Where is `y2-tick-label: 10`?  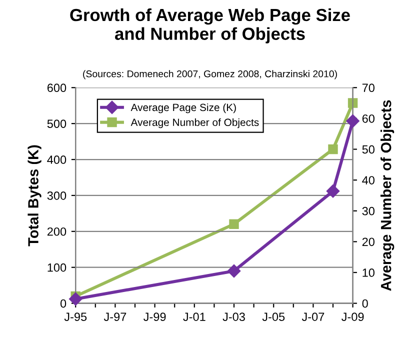 y2-tick-label: 10 is located at coordinates (368, 272).